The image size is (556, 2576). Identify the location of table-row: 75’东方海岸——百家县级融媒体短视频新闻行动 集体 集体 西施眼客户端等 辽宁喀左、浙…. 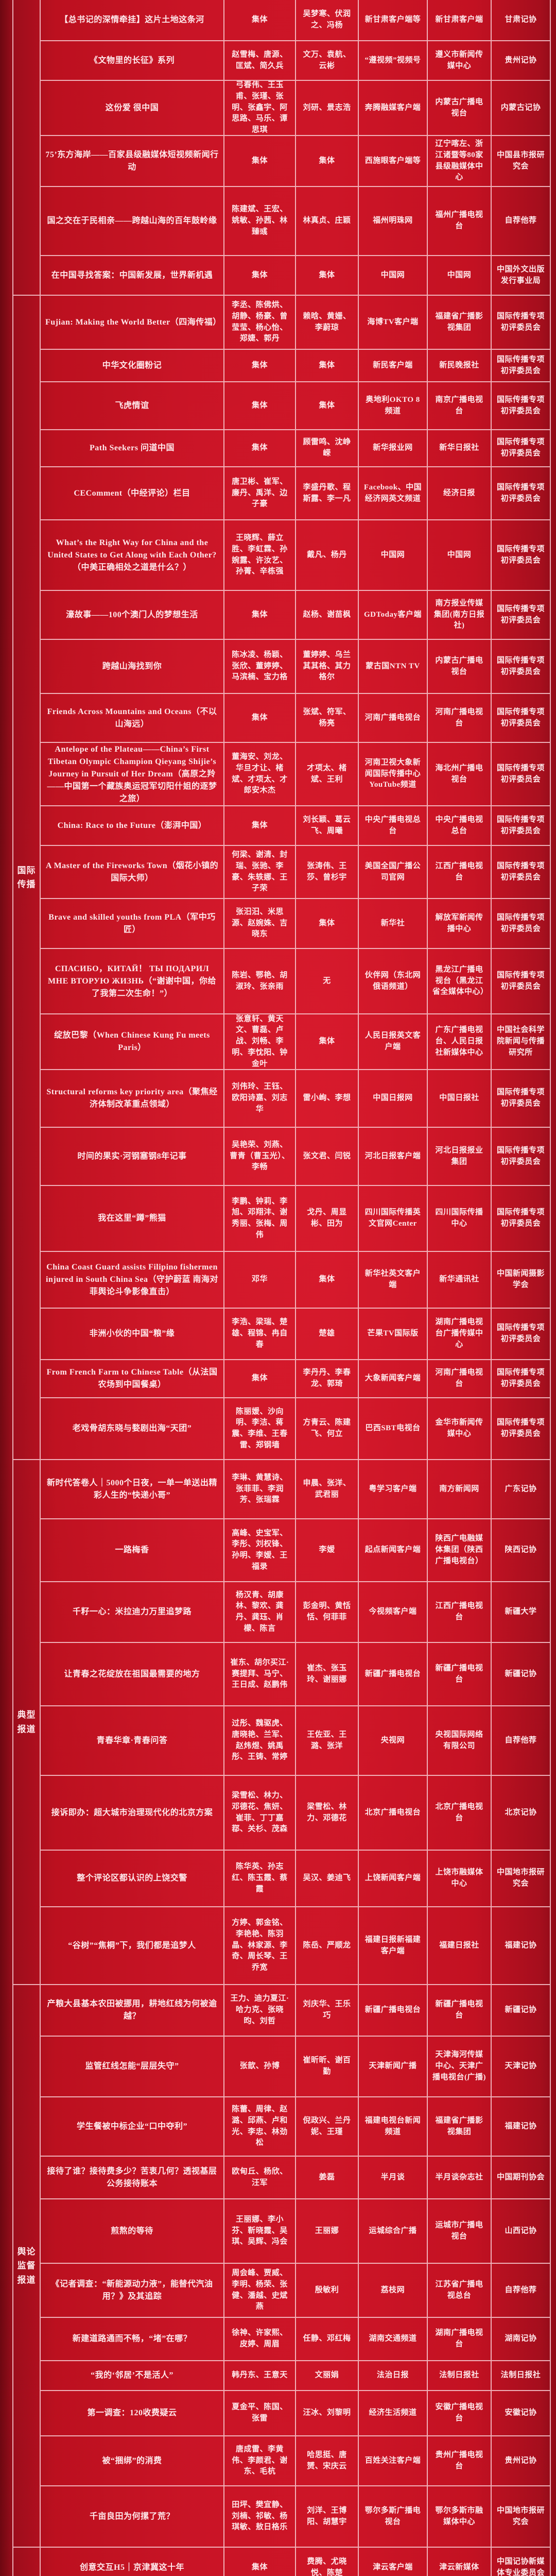
(295, 161).